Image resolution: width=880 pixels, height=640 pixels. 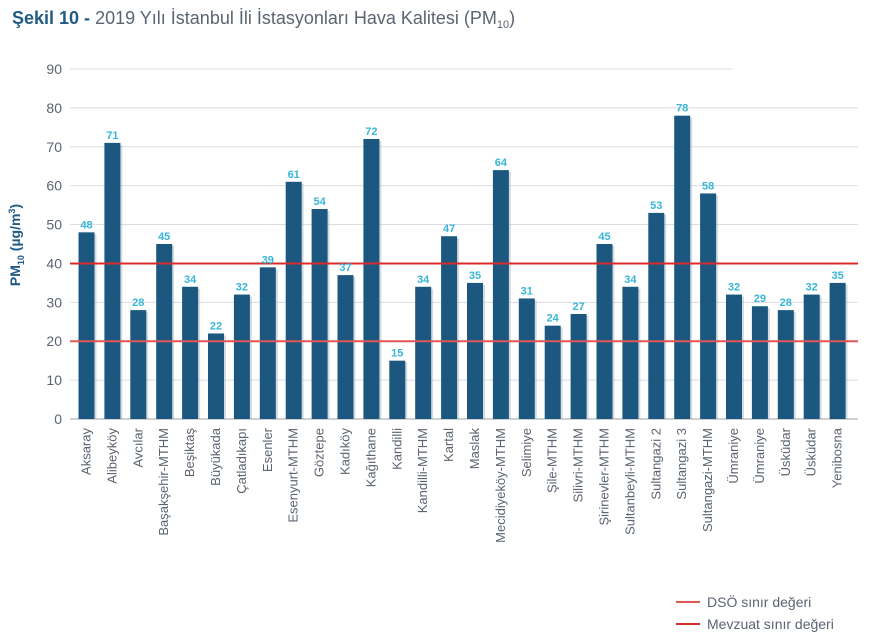 I want to click on data-label: 29, so click(x=760, y=299).